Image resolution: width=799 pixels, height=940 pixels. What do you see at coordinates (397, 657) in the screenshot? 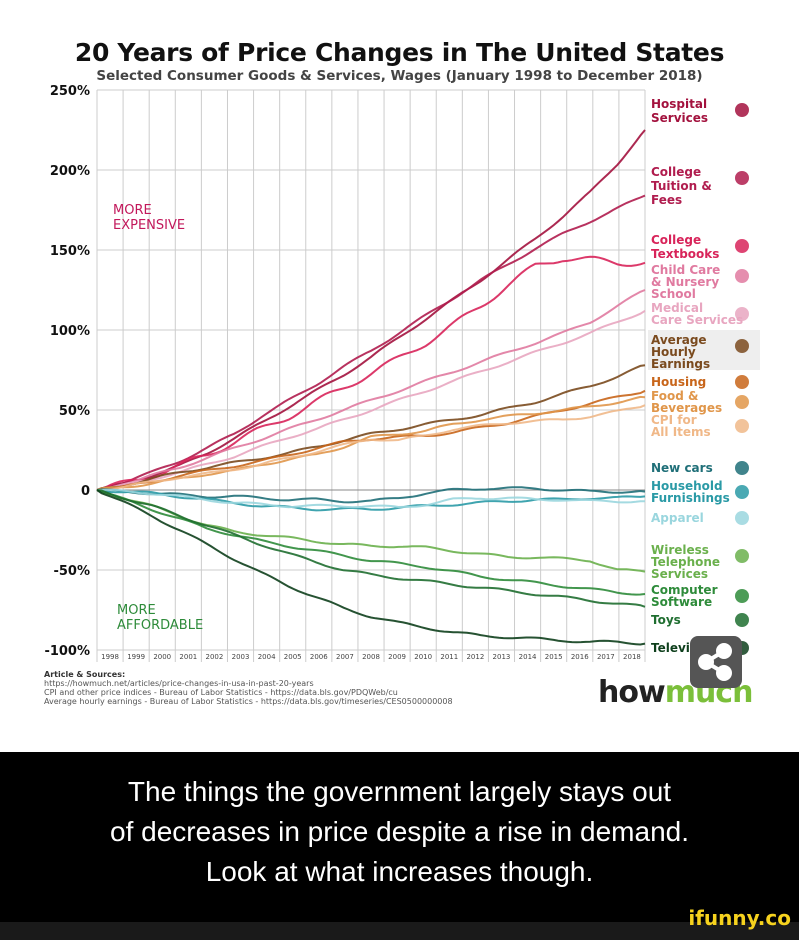
I see `x-tick-label: 2009` at bounding box center [397, 657].